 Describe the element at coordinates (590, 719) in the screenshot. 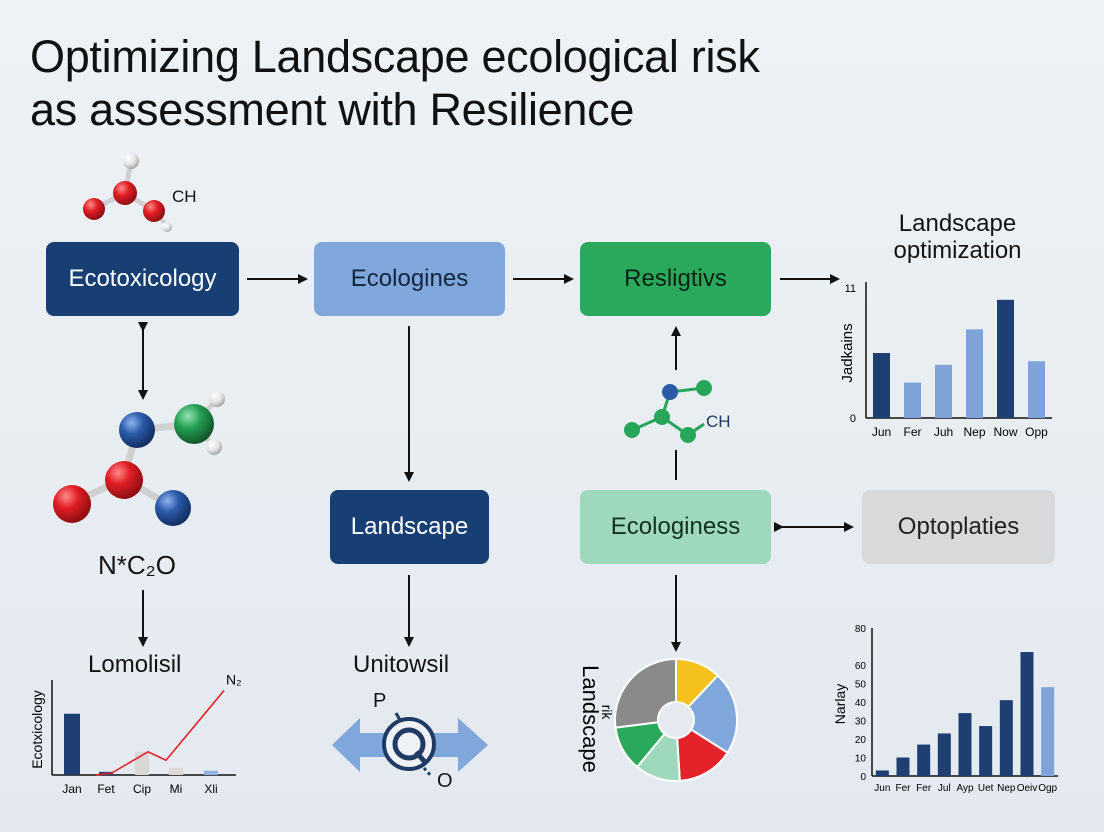

I see `chart3-title-line1: Landscape` at that location.